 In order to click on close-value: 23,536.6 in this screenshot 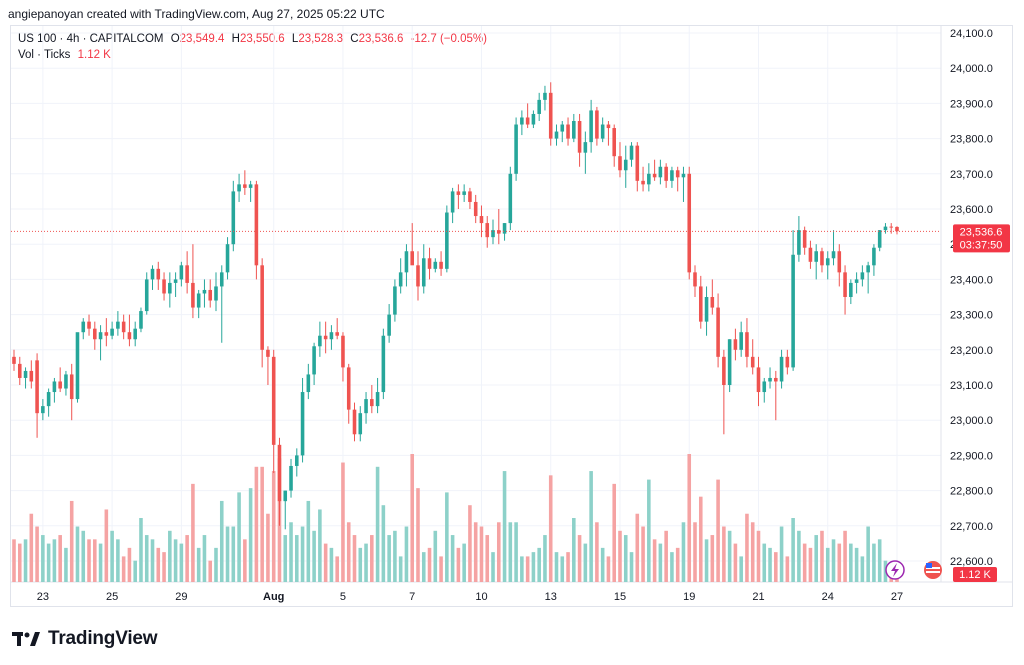, I will do `click(381, 39)`.